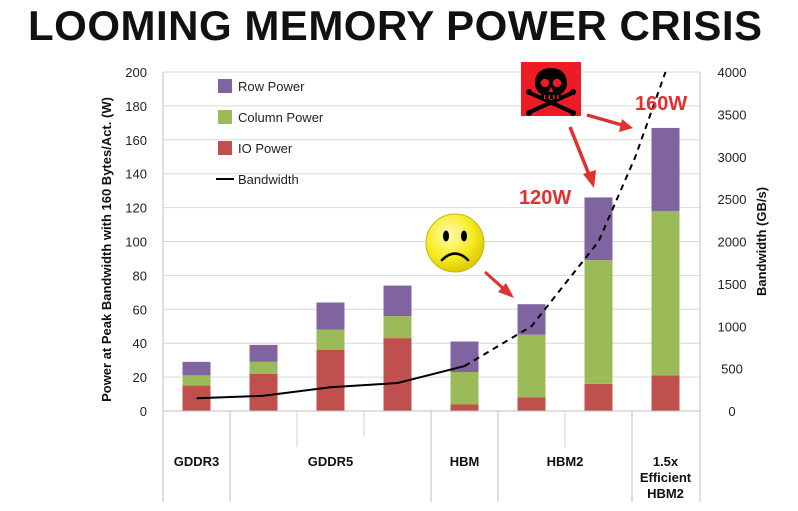 This screenshot has width=798, height=511. I want to click on bandwidth-line-solid, so click(330, 382).